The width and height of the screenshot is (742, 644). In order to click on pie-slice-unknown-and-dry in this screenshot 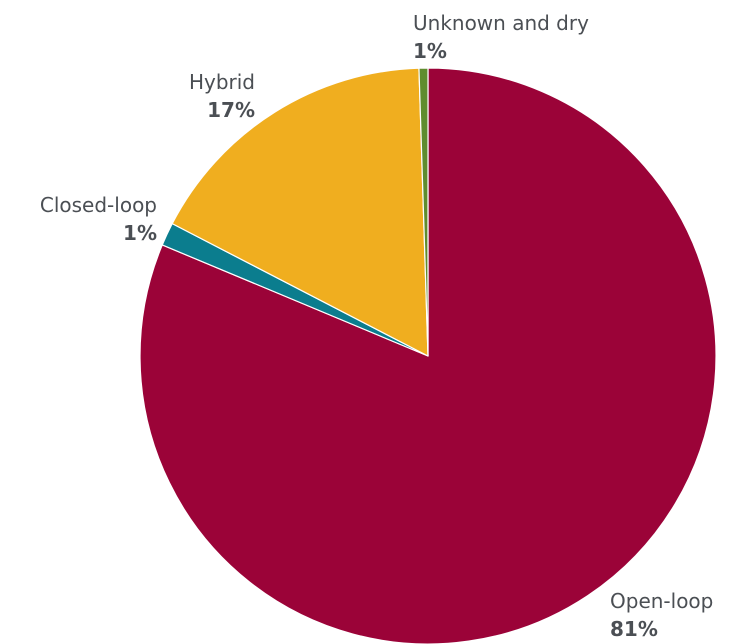, I will do `click(423, 212)`.